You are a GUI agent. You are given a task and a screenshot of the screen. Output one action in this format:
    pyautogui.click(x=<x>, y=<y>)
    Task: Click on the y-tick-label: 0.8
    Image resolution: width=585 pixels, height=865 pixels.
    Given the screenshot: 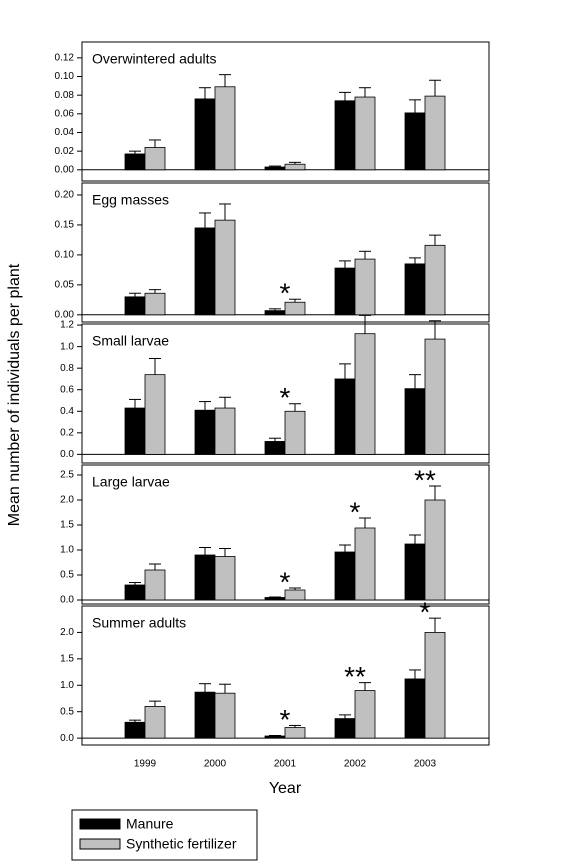 What is the action you would take?
    pyautogui.click(x=67, y=368)
    